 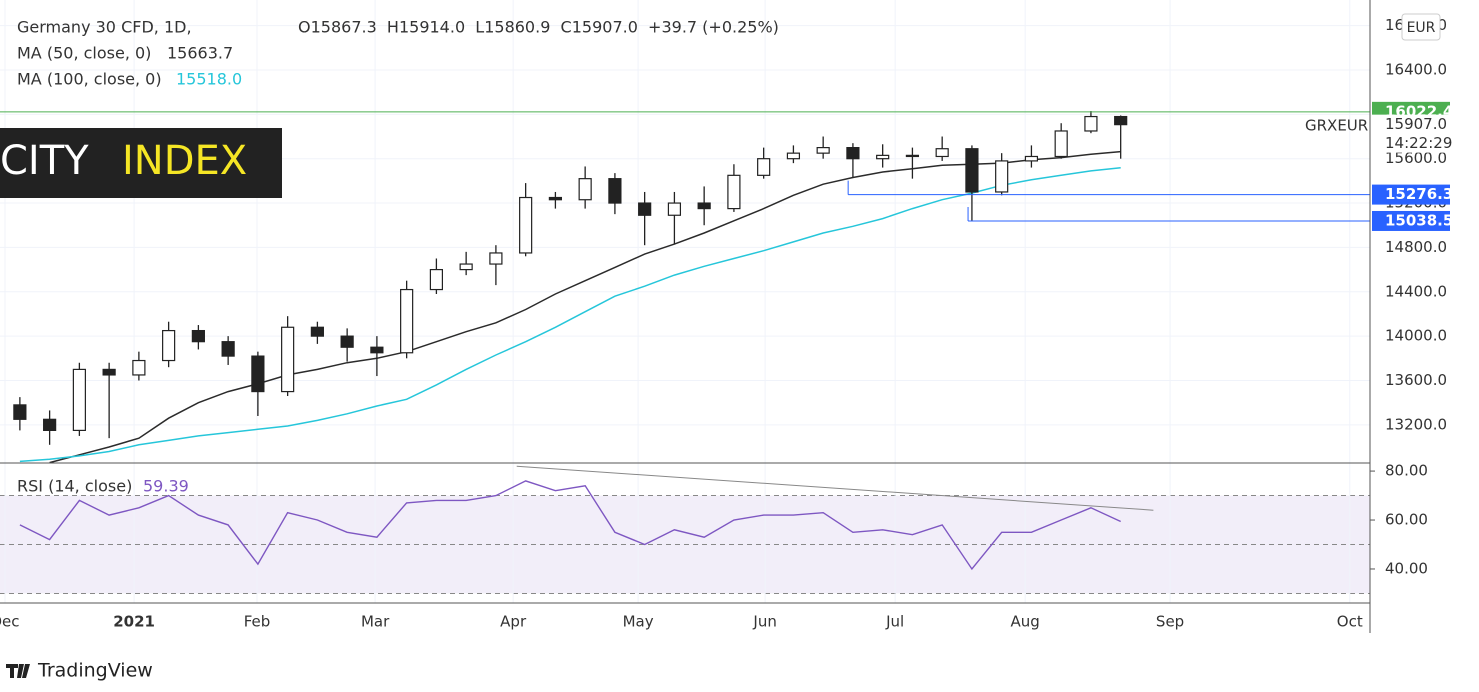 What do you see at coordinates (95, 671) in the screenshot?
I see `brand: TradingView` at bounding box center [95, 671].